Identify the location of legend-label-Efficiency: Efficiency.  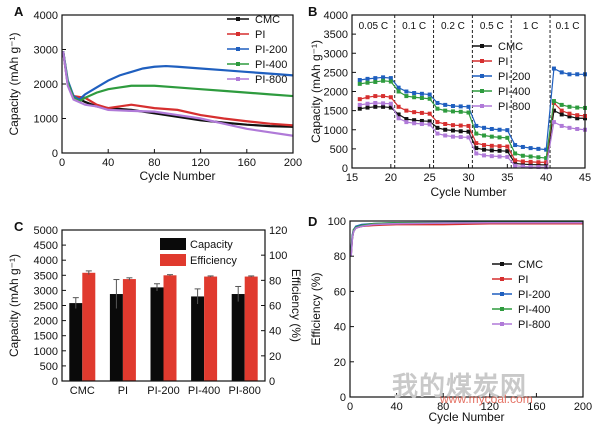
(213, 261).